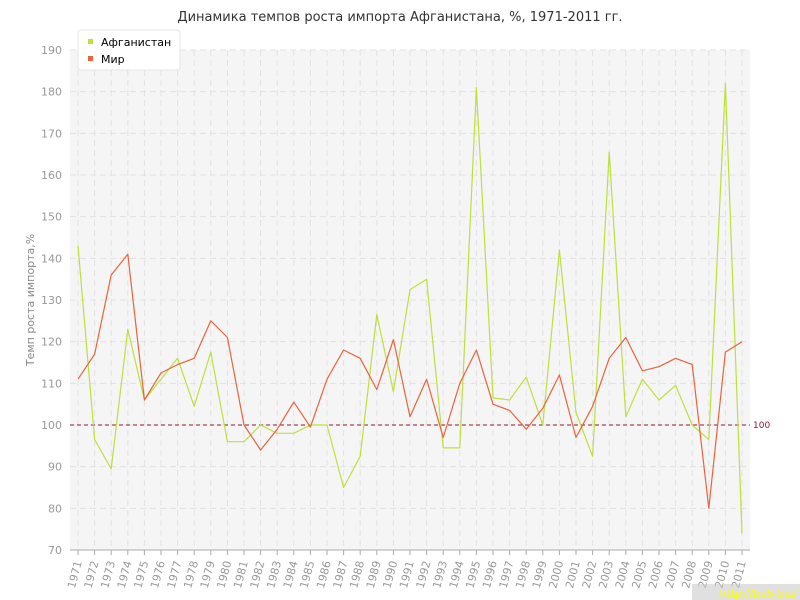 This screenshot has width=800, height=600. I want to click on watermark: http://be5.biz/, so click(746, 592).